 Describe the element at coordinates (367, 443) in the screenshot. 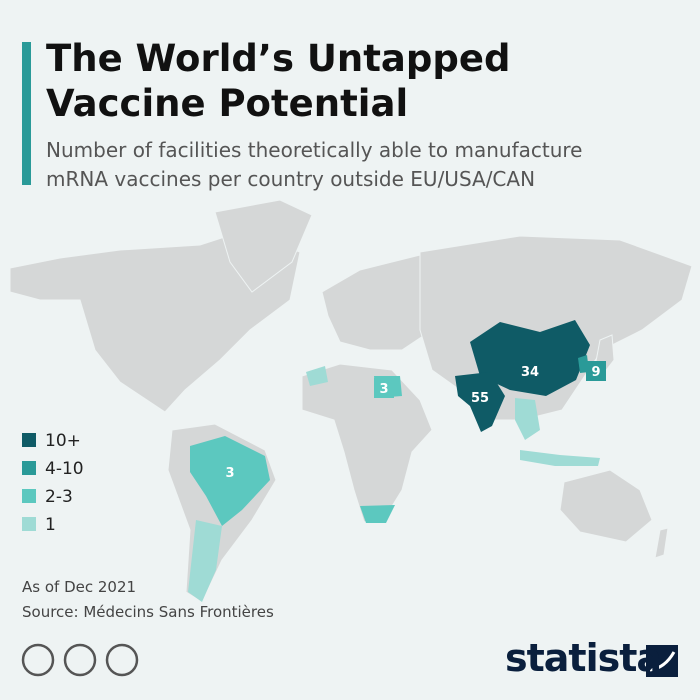

I see `africa` at that location.